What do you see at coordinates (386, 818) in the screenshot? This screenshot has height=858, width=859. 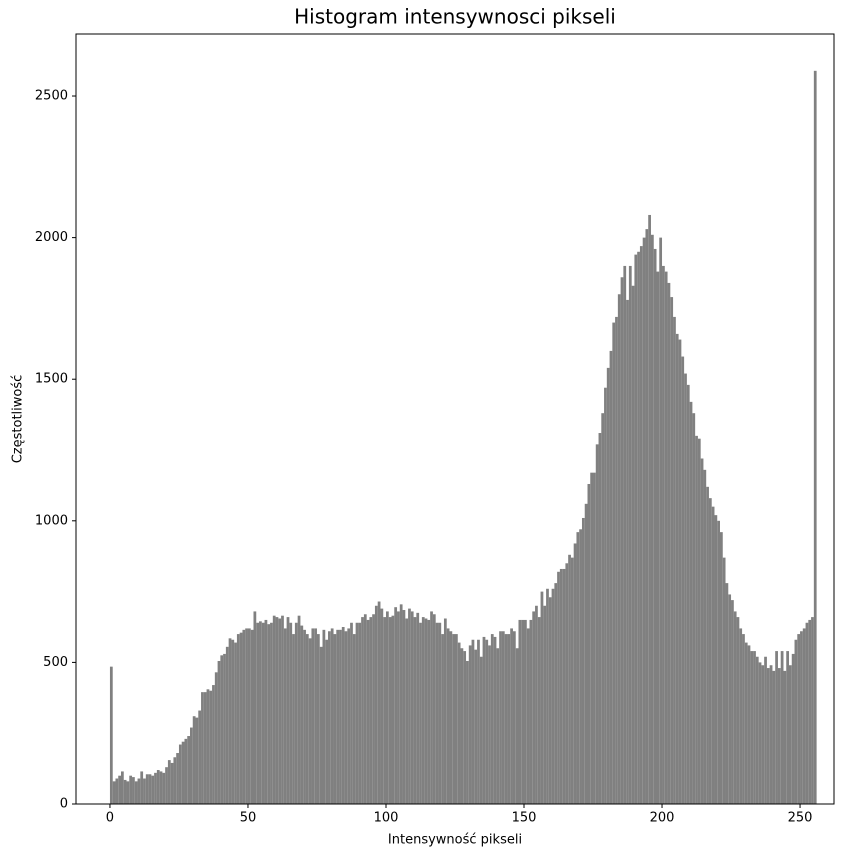 I see `x-tick-label: 100` at bounding box center [386, 818].